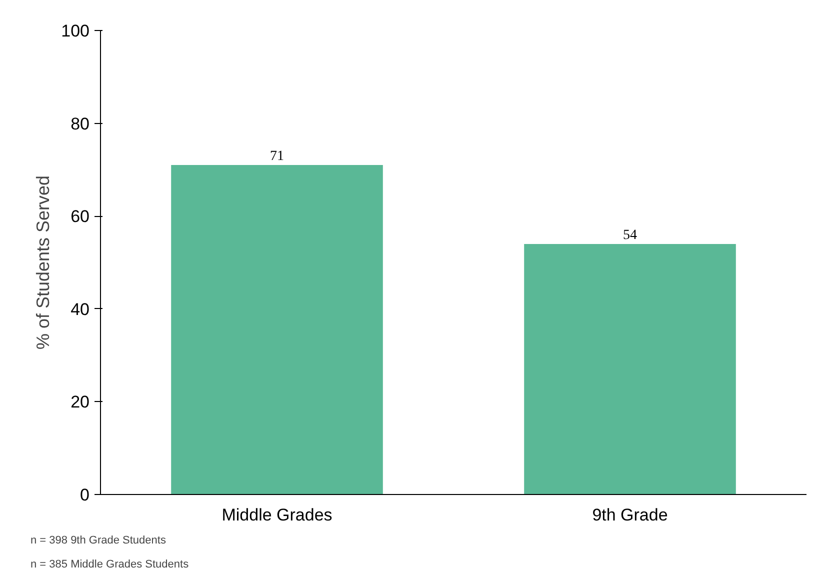  Describe the element at coordinates (98, 540) in the screenshot. I see `text: n = 398 9th Grade Students` at that location.